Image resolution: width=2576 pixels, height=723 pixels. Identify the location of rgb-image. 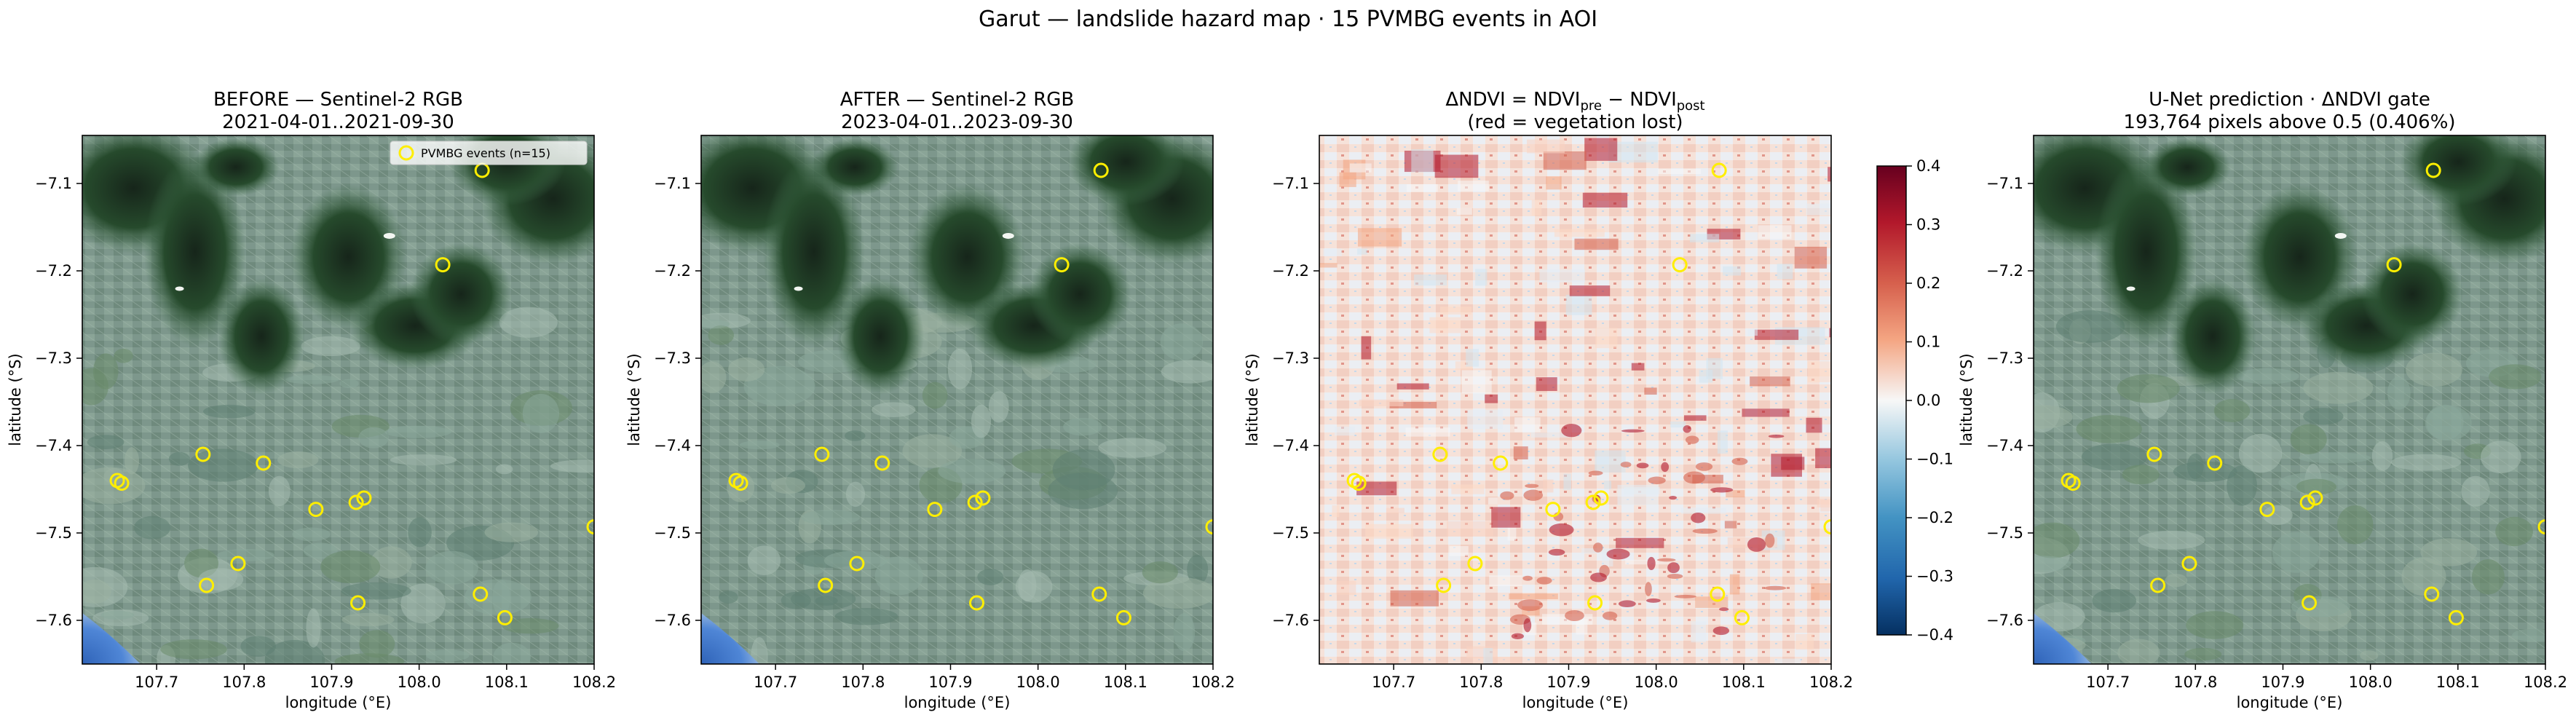
(957, 400).